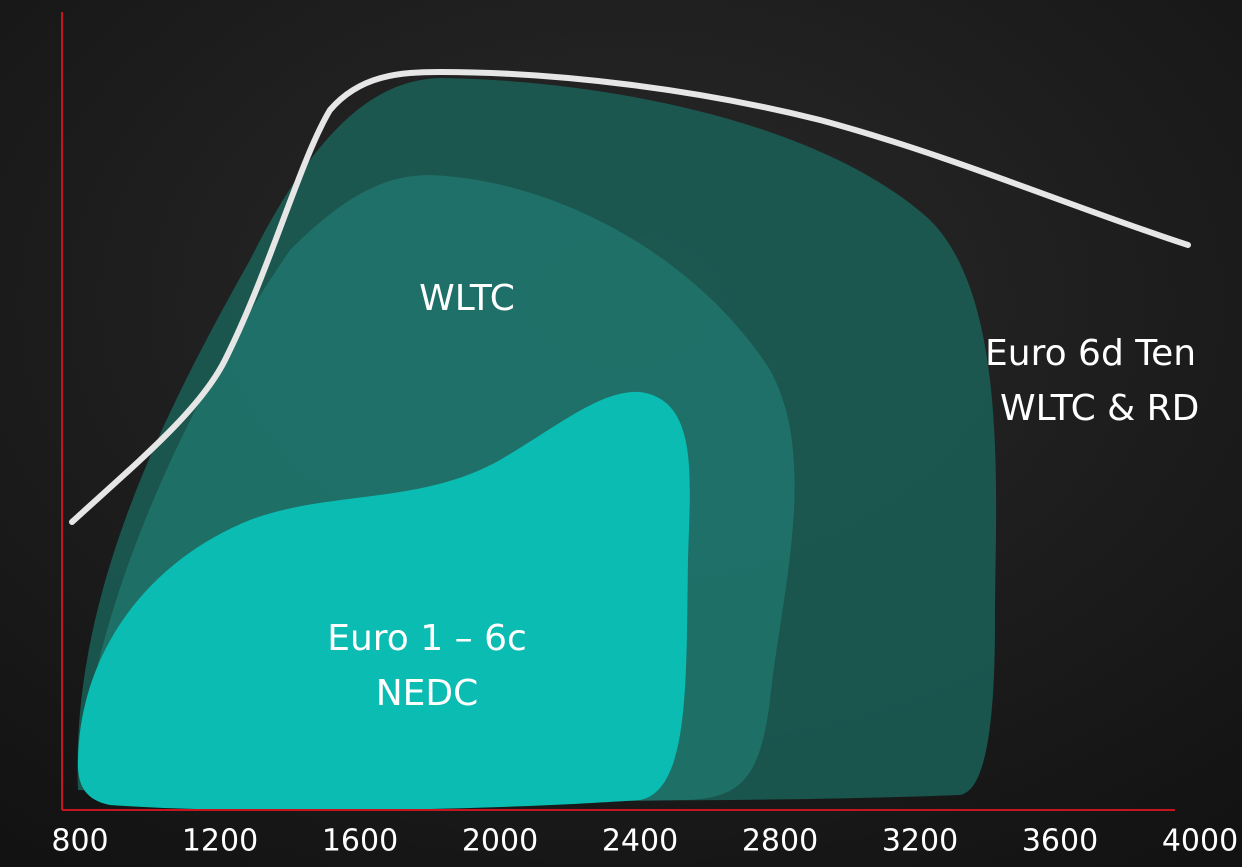  I want to click on x-tick-label: 2800, so click(780, 841).